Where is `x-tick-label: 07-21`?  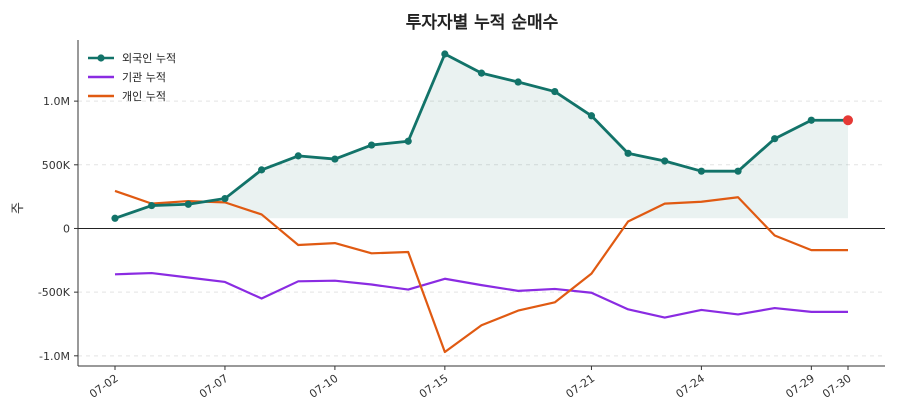
x-tick-label: 07-21 is located at coordinates (581, 386).